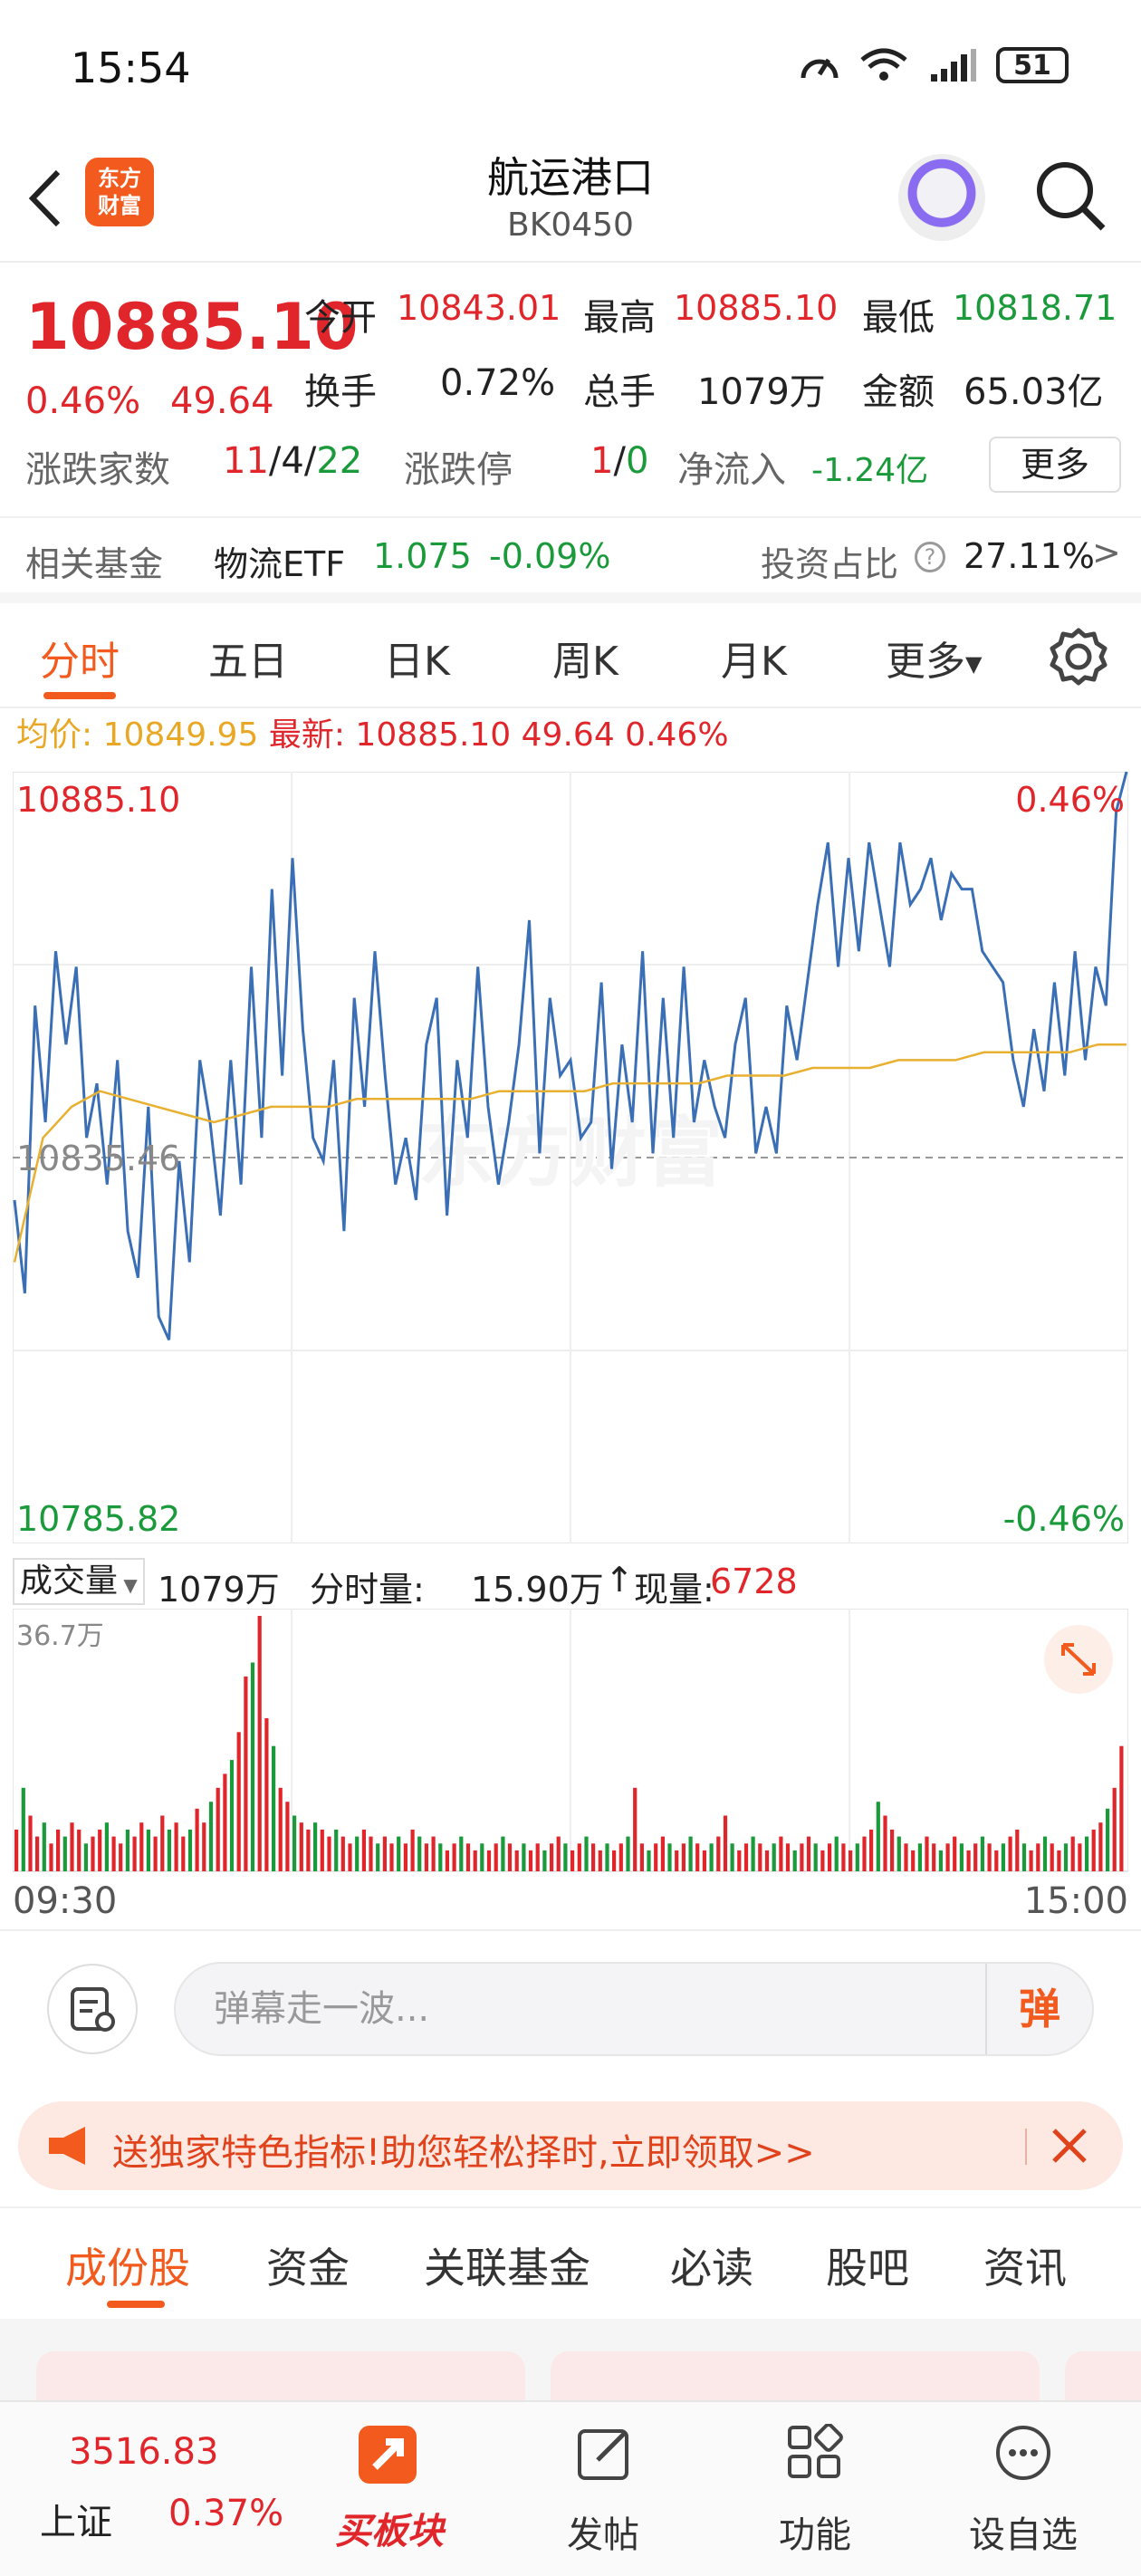  Describe the element at coordinates (80, 662) in the screenshot. I see `tab-intraday: 分时` at that location.